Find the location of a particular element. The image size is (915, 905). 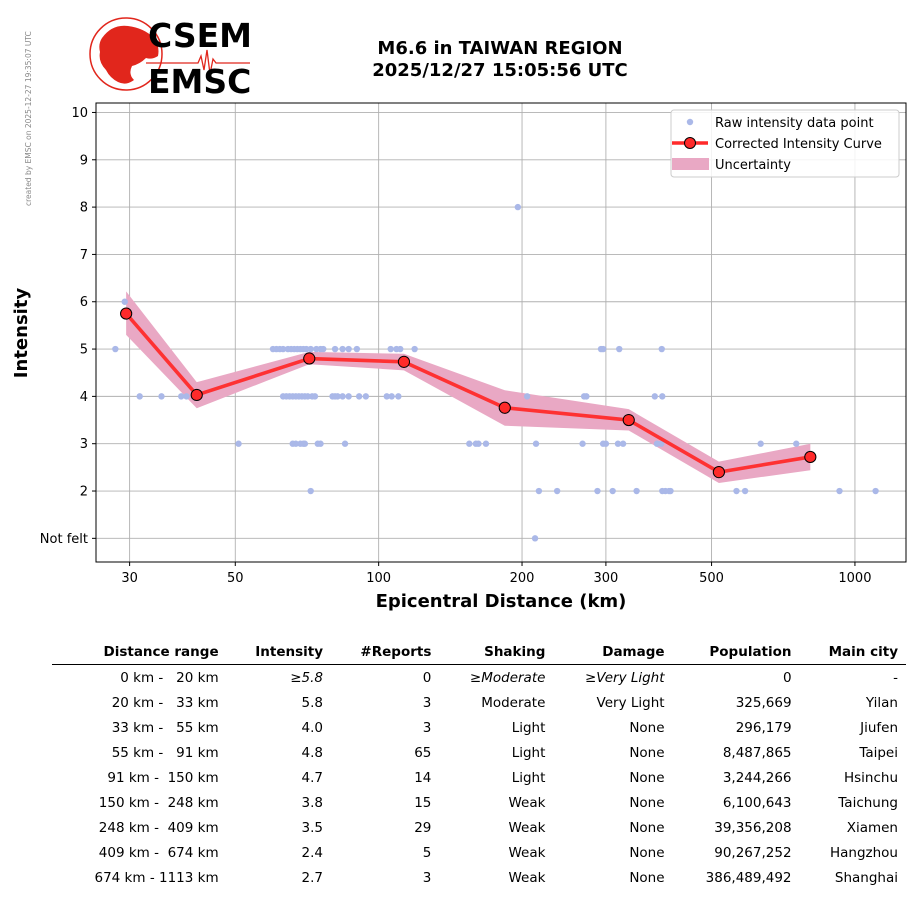

intensity-curve is located at coordinates (468, 393).